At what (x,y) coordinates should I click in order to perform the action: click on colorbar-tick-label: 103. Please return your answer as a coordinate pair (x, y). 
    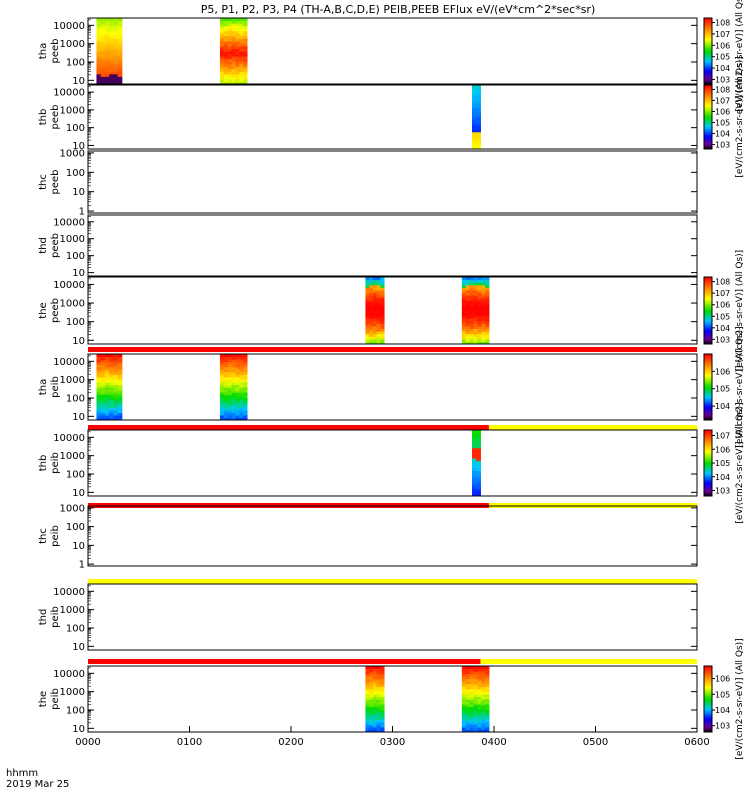
    Looking at the image, I should click on (722, 145).